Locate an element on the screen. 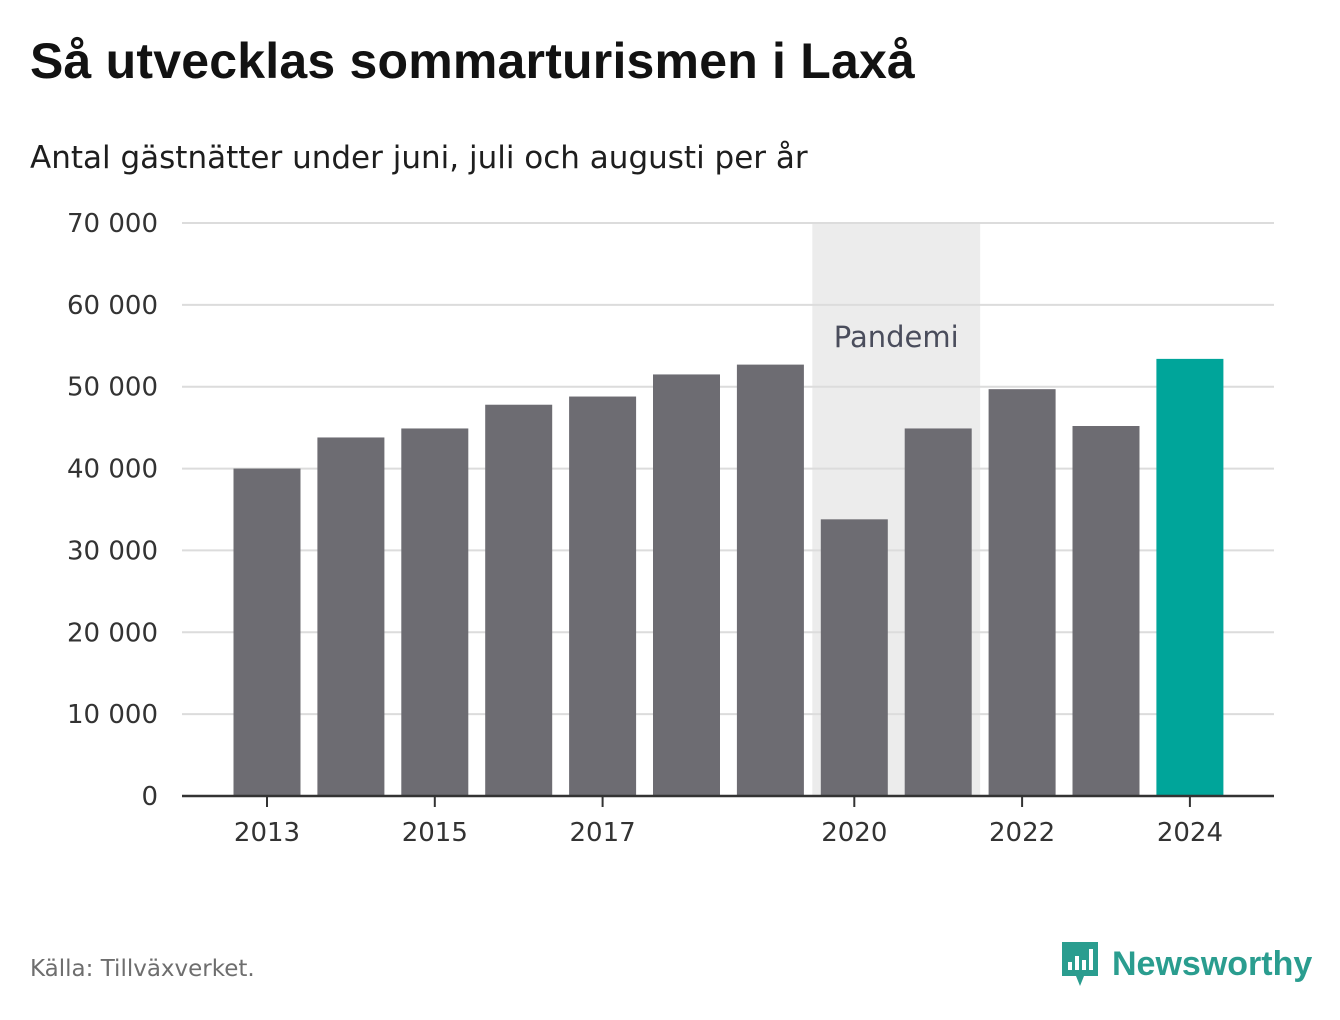  bar-2019 is located at coordinates (770, 580).